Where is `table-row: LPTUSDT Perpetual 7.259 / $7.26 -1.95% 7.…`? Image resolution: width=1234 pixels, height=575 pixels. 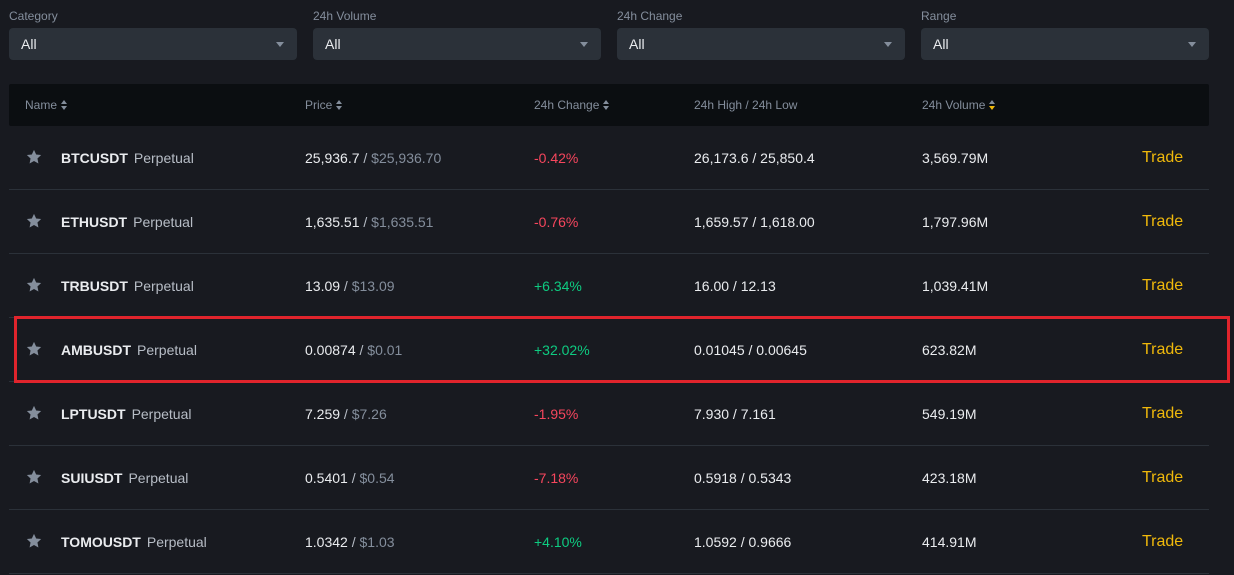 table-row: LPTUSDT Perpetual 7.259 / $7.26 -1.95% 7.… is located at coordinates (609, 414).